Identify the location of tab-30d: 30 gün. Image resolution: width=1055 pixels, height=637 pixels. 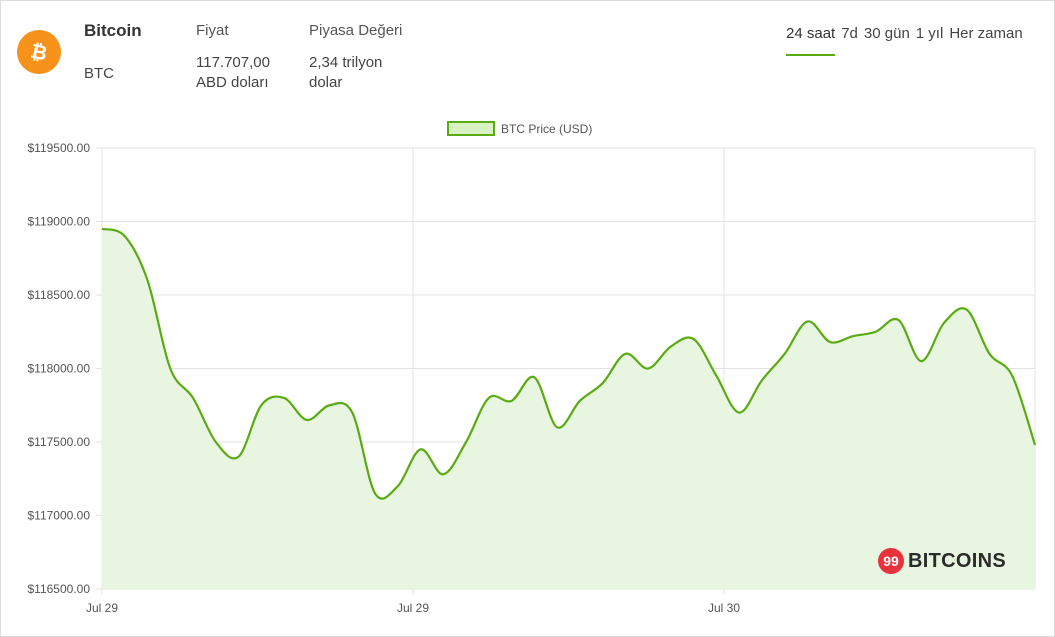
(886, 33).